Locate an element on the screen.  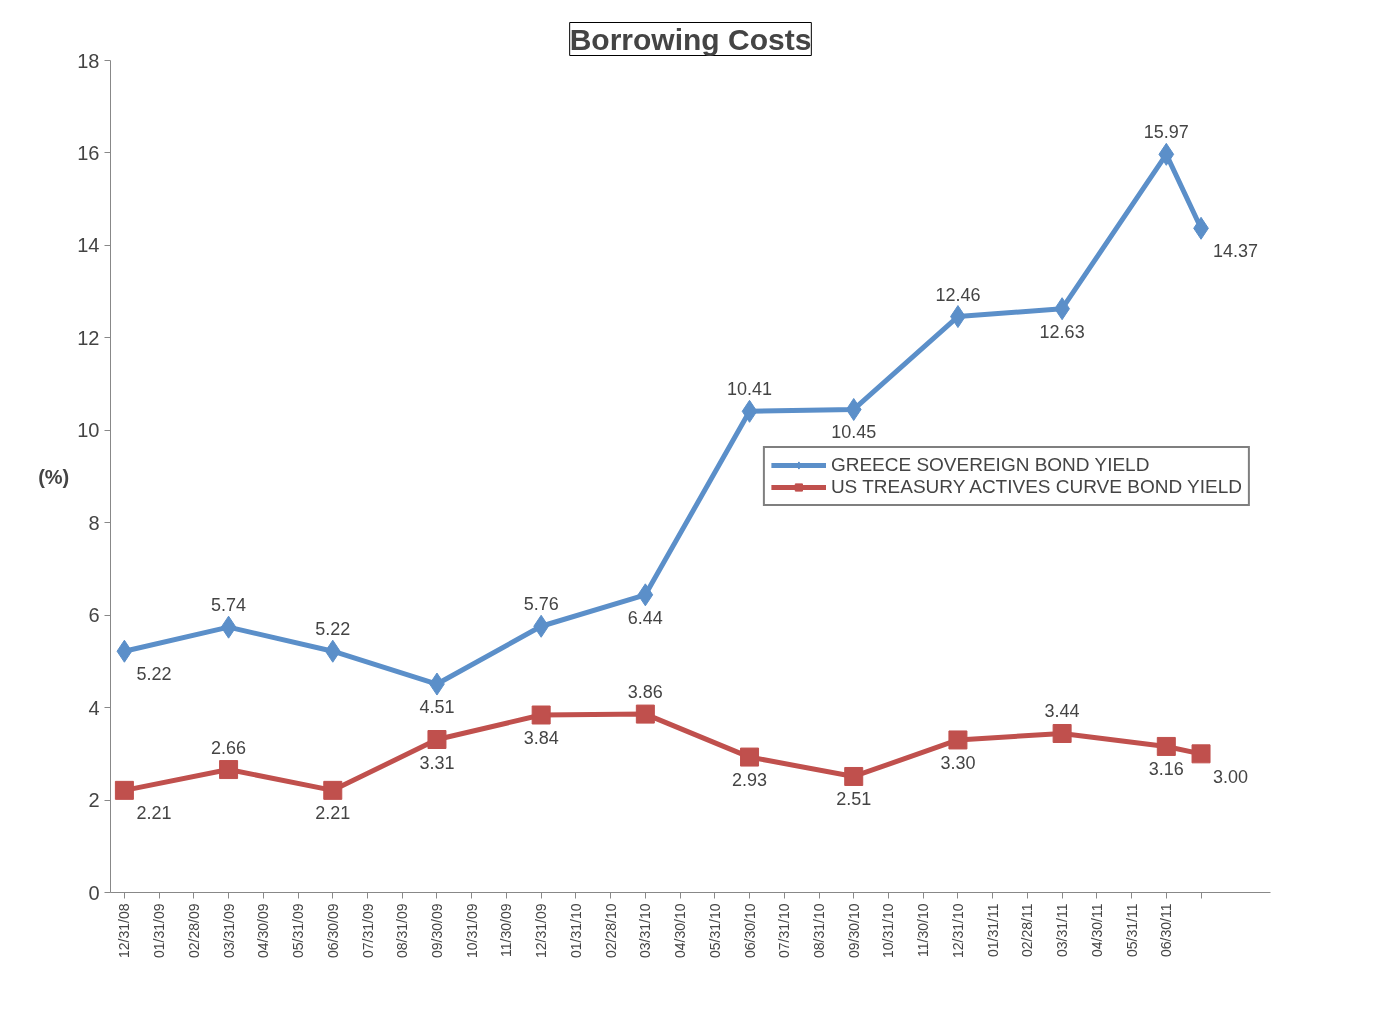
data-label: 3.44 is located at coordinates (1062, 711).